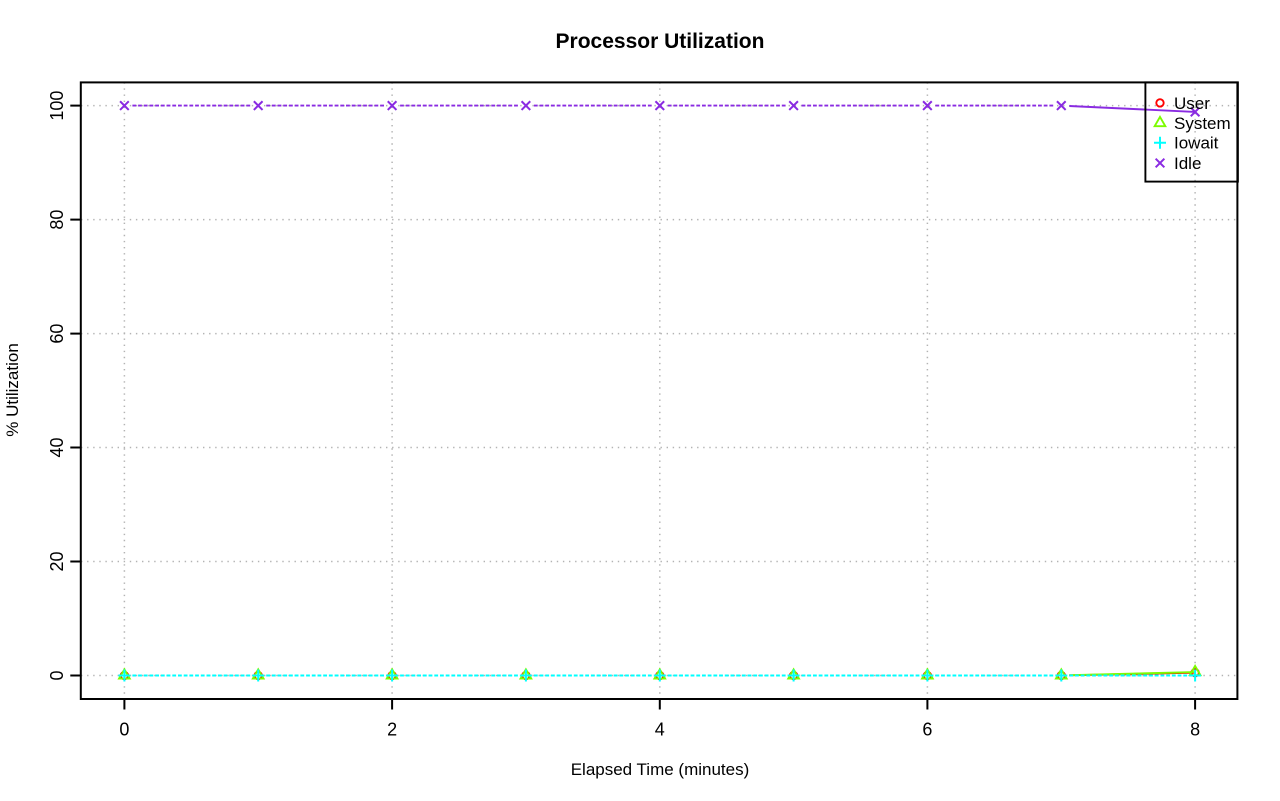  I want to click on svg-text: 100, so click(57, 106).